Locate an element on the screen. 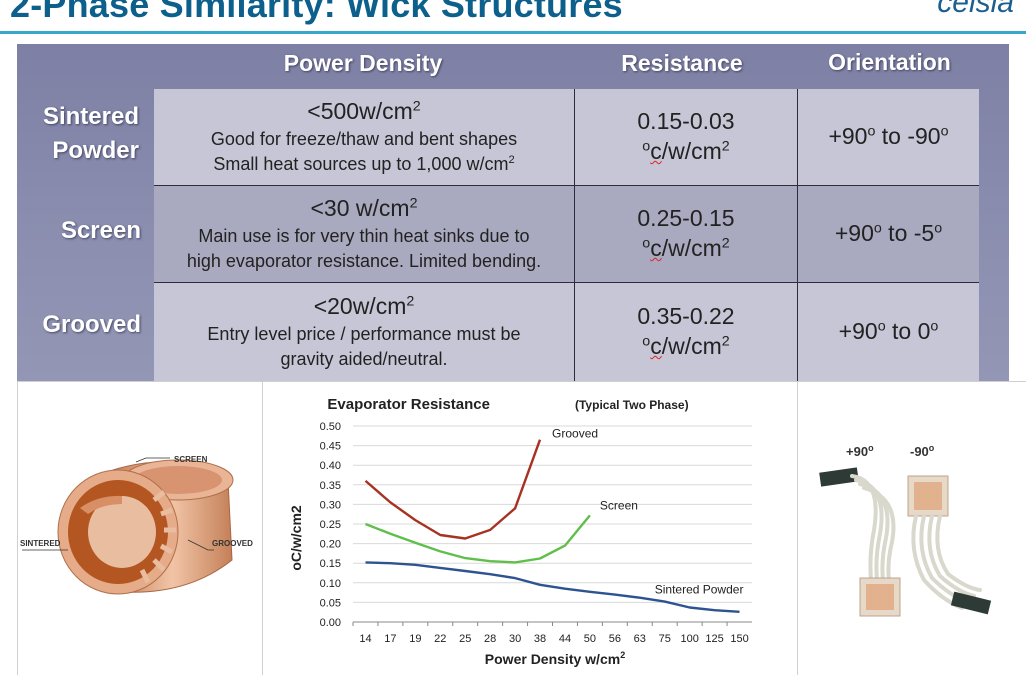  power-note: Entry level price / performance must be is located at coordinates (364, 333).